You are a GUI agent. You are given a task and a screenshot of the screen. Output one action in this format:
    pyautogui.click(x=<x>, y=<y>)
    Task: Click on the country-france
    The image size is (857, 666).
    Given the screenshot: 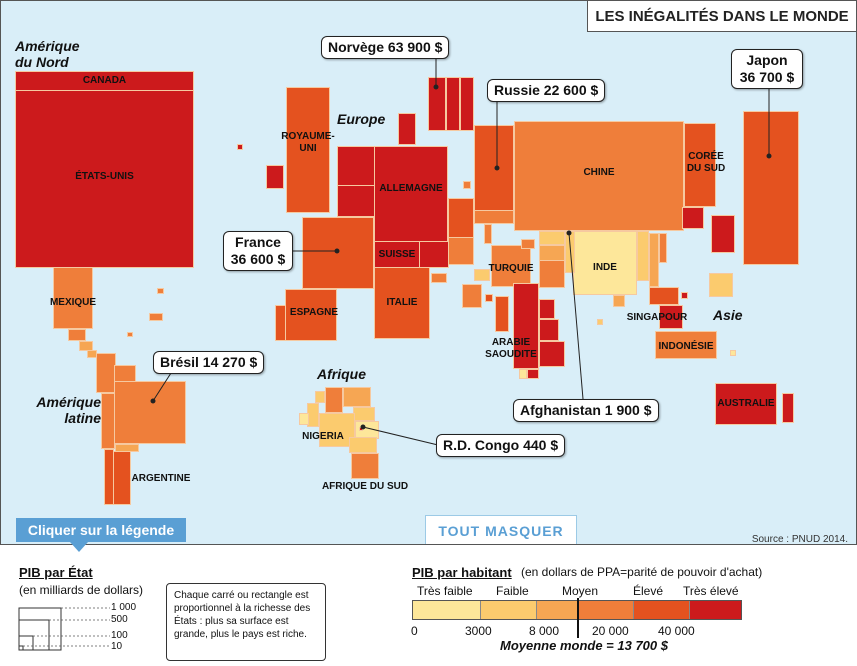 What is the action you would take?
    pyautogui.click(x=338, y=253)
    